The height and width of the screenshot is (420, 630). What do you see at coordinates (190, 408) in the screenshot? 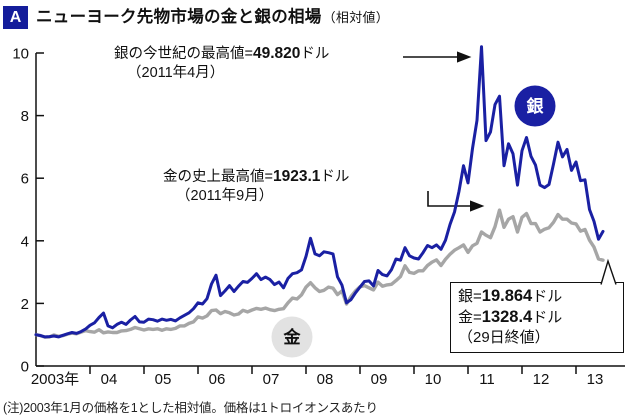
I see `footnote: (注)2003年1月の価格を1とした相対値。価格は1トロイオンスあたり` at bounding box center [190, 408].